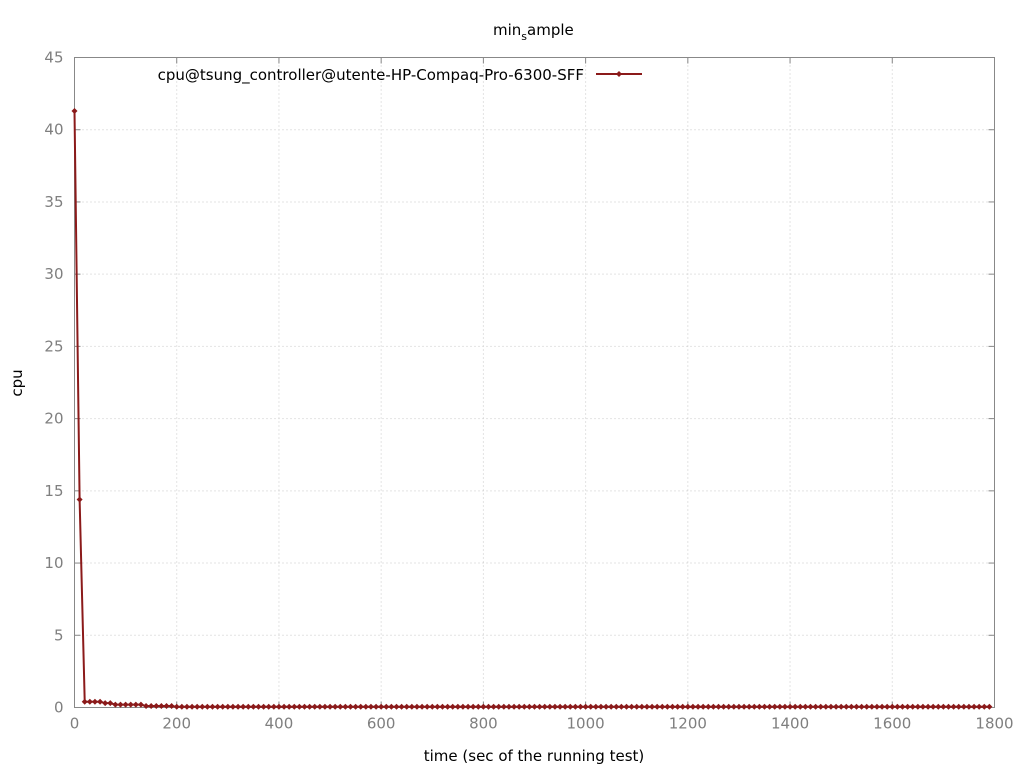 The width and height of the screenshot is (1024, 768). What do you see at coordinates (994, 724) in the screenshot?
I see `x-tick-label: 1800` at bounding box center [994, 724].